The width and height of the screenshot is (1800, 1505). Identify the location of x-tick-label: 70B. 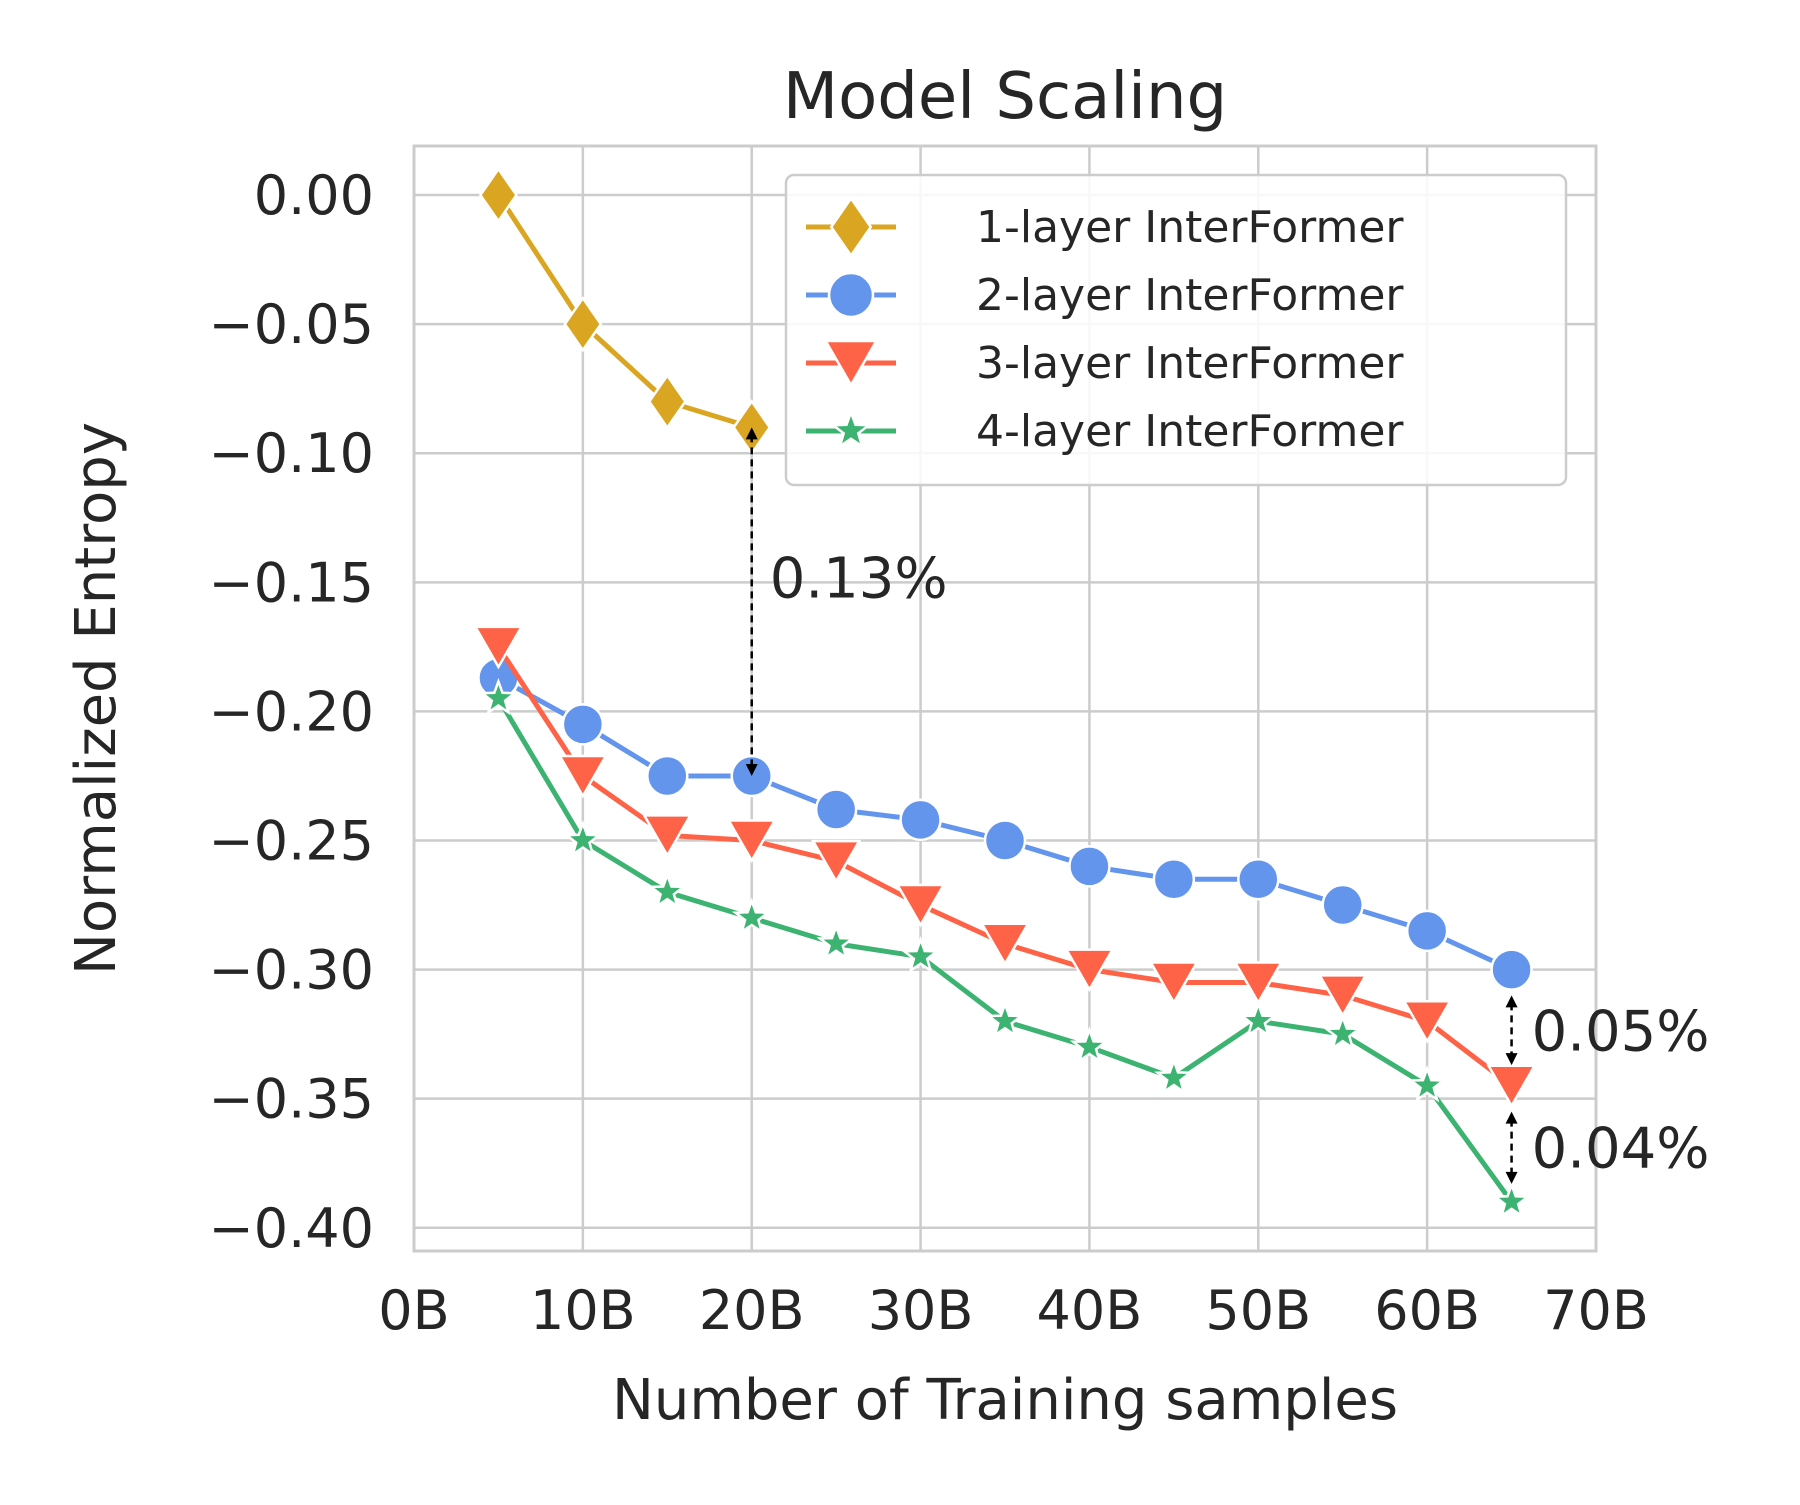
(1596, 1310).